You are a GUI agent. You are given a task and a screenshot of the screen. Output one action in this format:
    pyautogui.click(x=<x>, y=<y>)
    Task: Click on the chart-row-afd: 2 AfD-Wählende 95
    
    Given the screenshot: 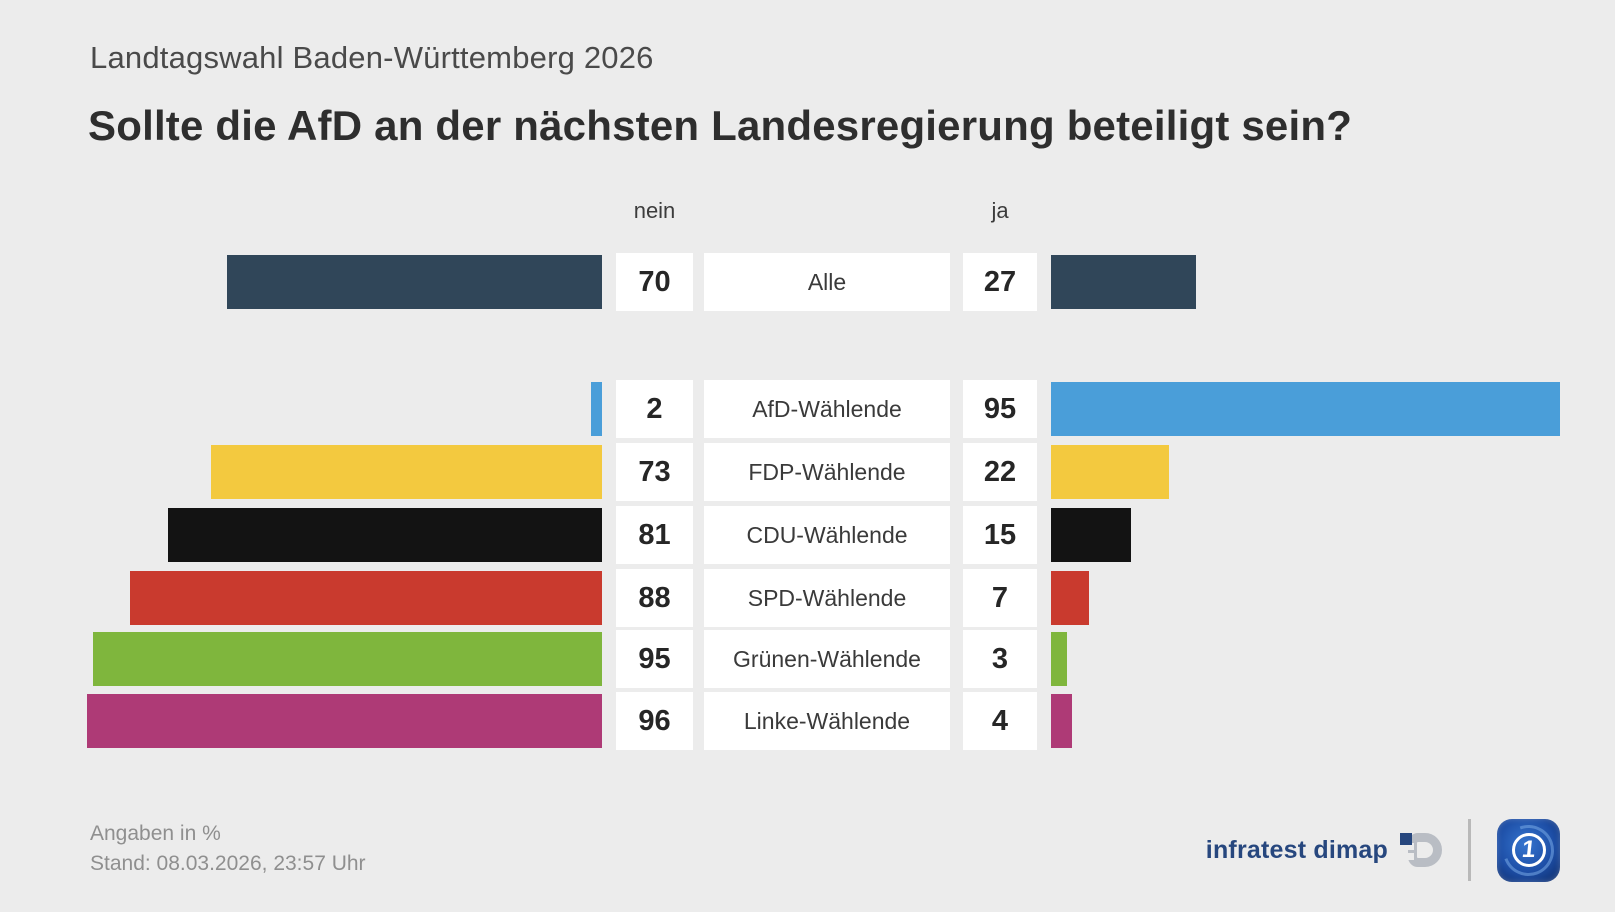 What is the action you would take?
    pyautogui.click(x=807, y=409)
    